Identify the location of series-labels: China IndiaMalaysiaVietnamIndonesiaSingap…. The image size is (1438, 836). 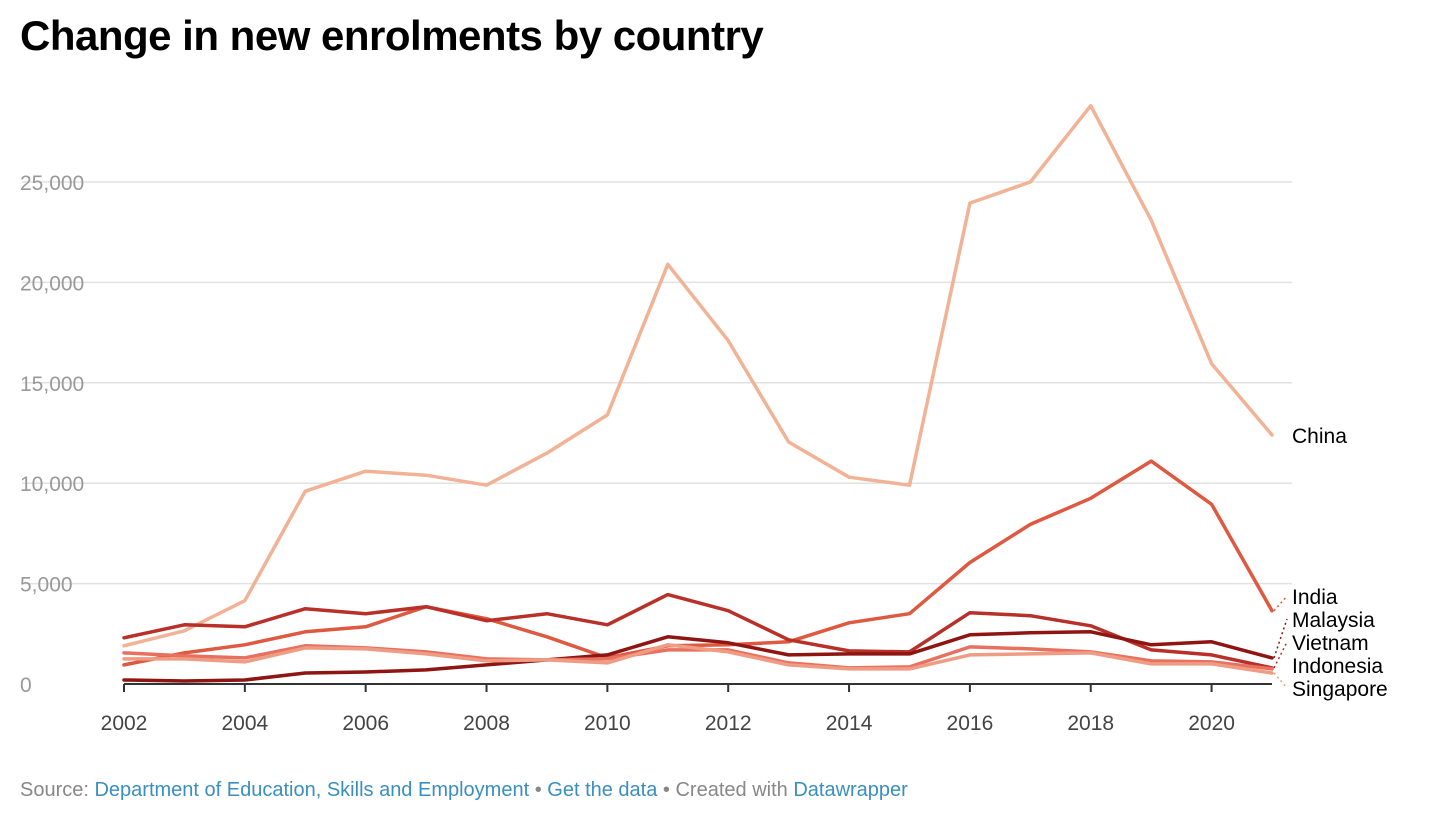
(1330, 563).